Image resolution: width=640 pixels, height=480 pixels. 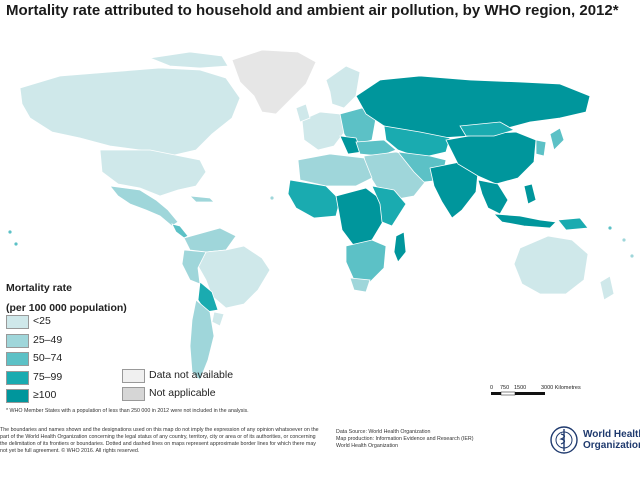 What do you see at coordinates (39, 288) in the screenshot?
I see `legend-title: Mortality rate` at bounding box center [39, 288].